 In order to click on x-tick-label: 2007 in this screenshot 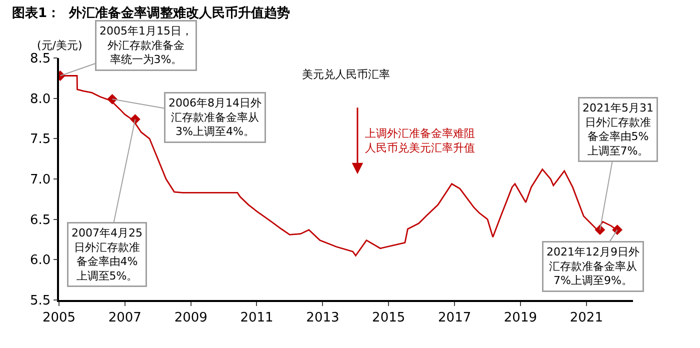, I will do `click(125, 318)`.